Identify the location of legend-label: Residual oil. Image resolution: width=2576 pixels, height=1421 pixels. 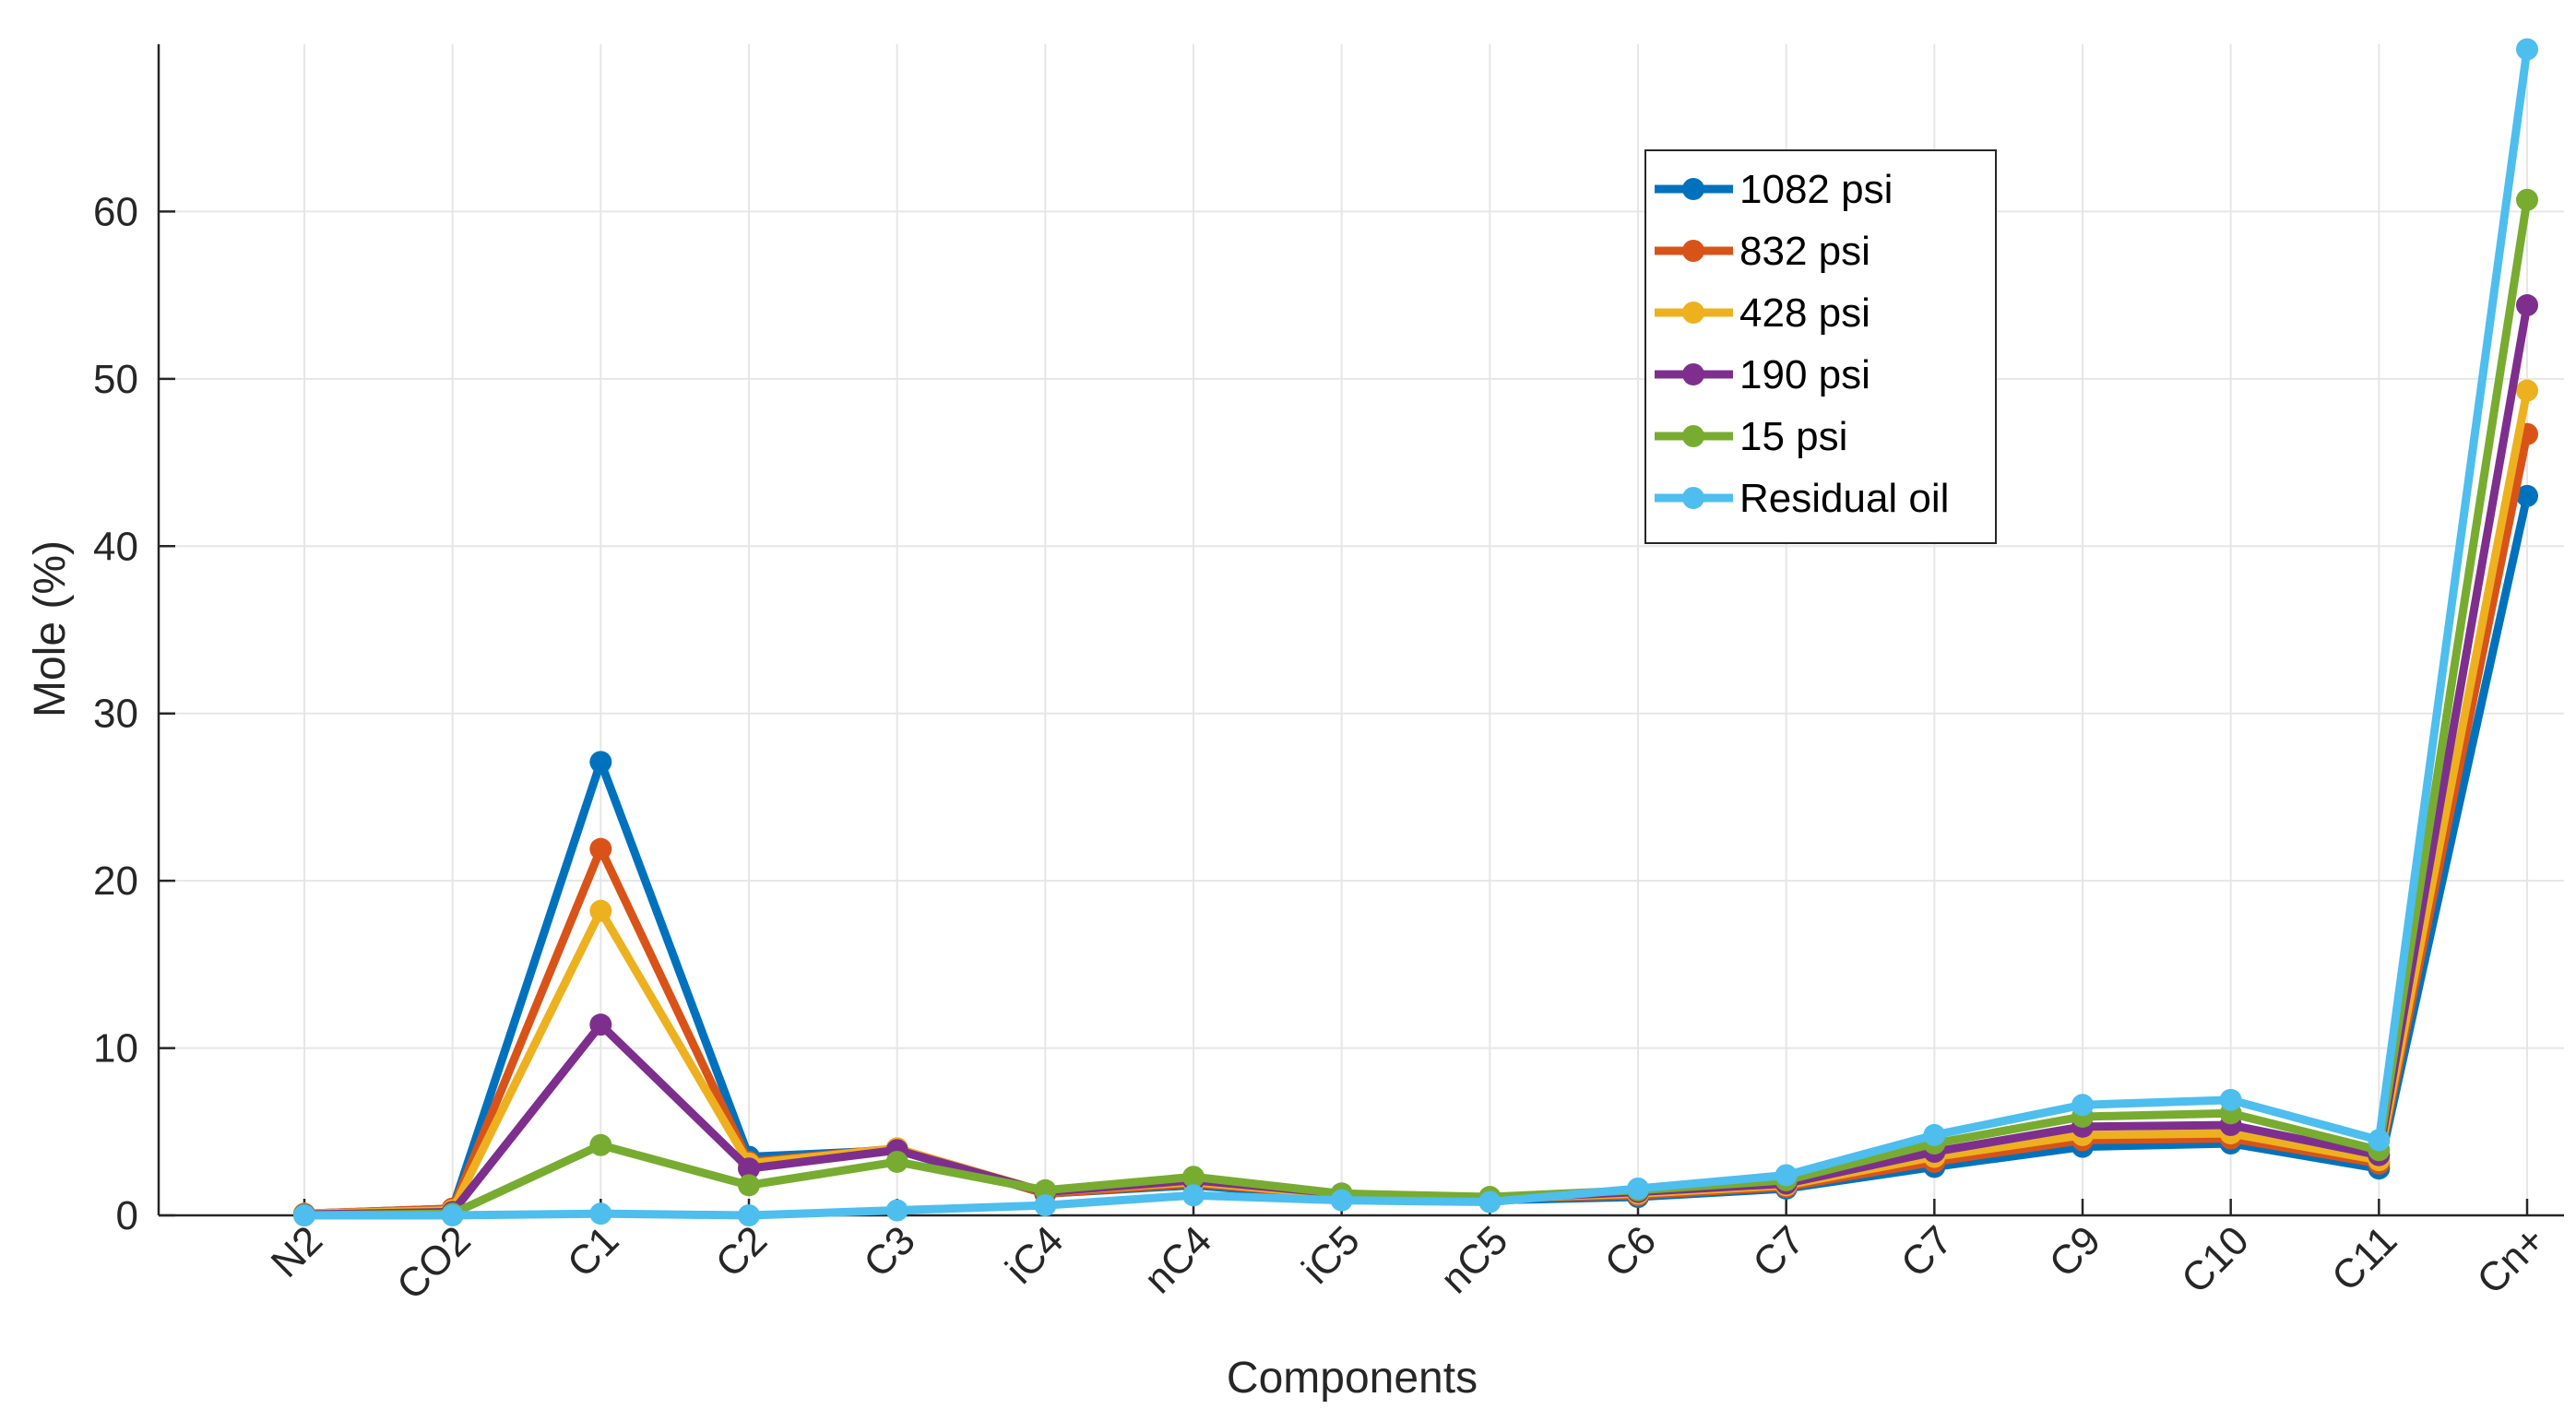
(1844, 499).